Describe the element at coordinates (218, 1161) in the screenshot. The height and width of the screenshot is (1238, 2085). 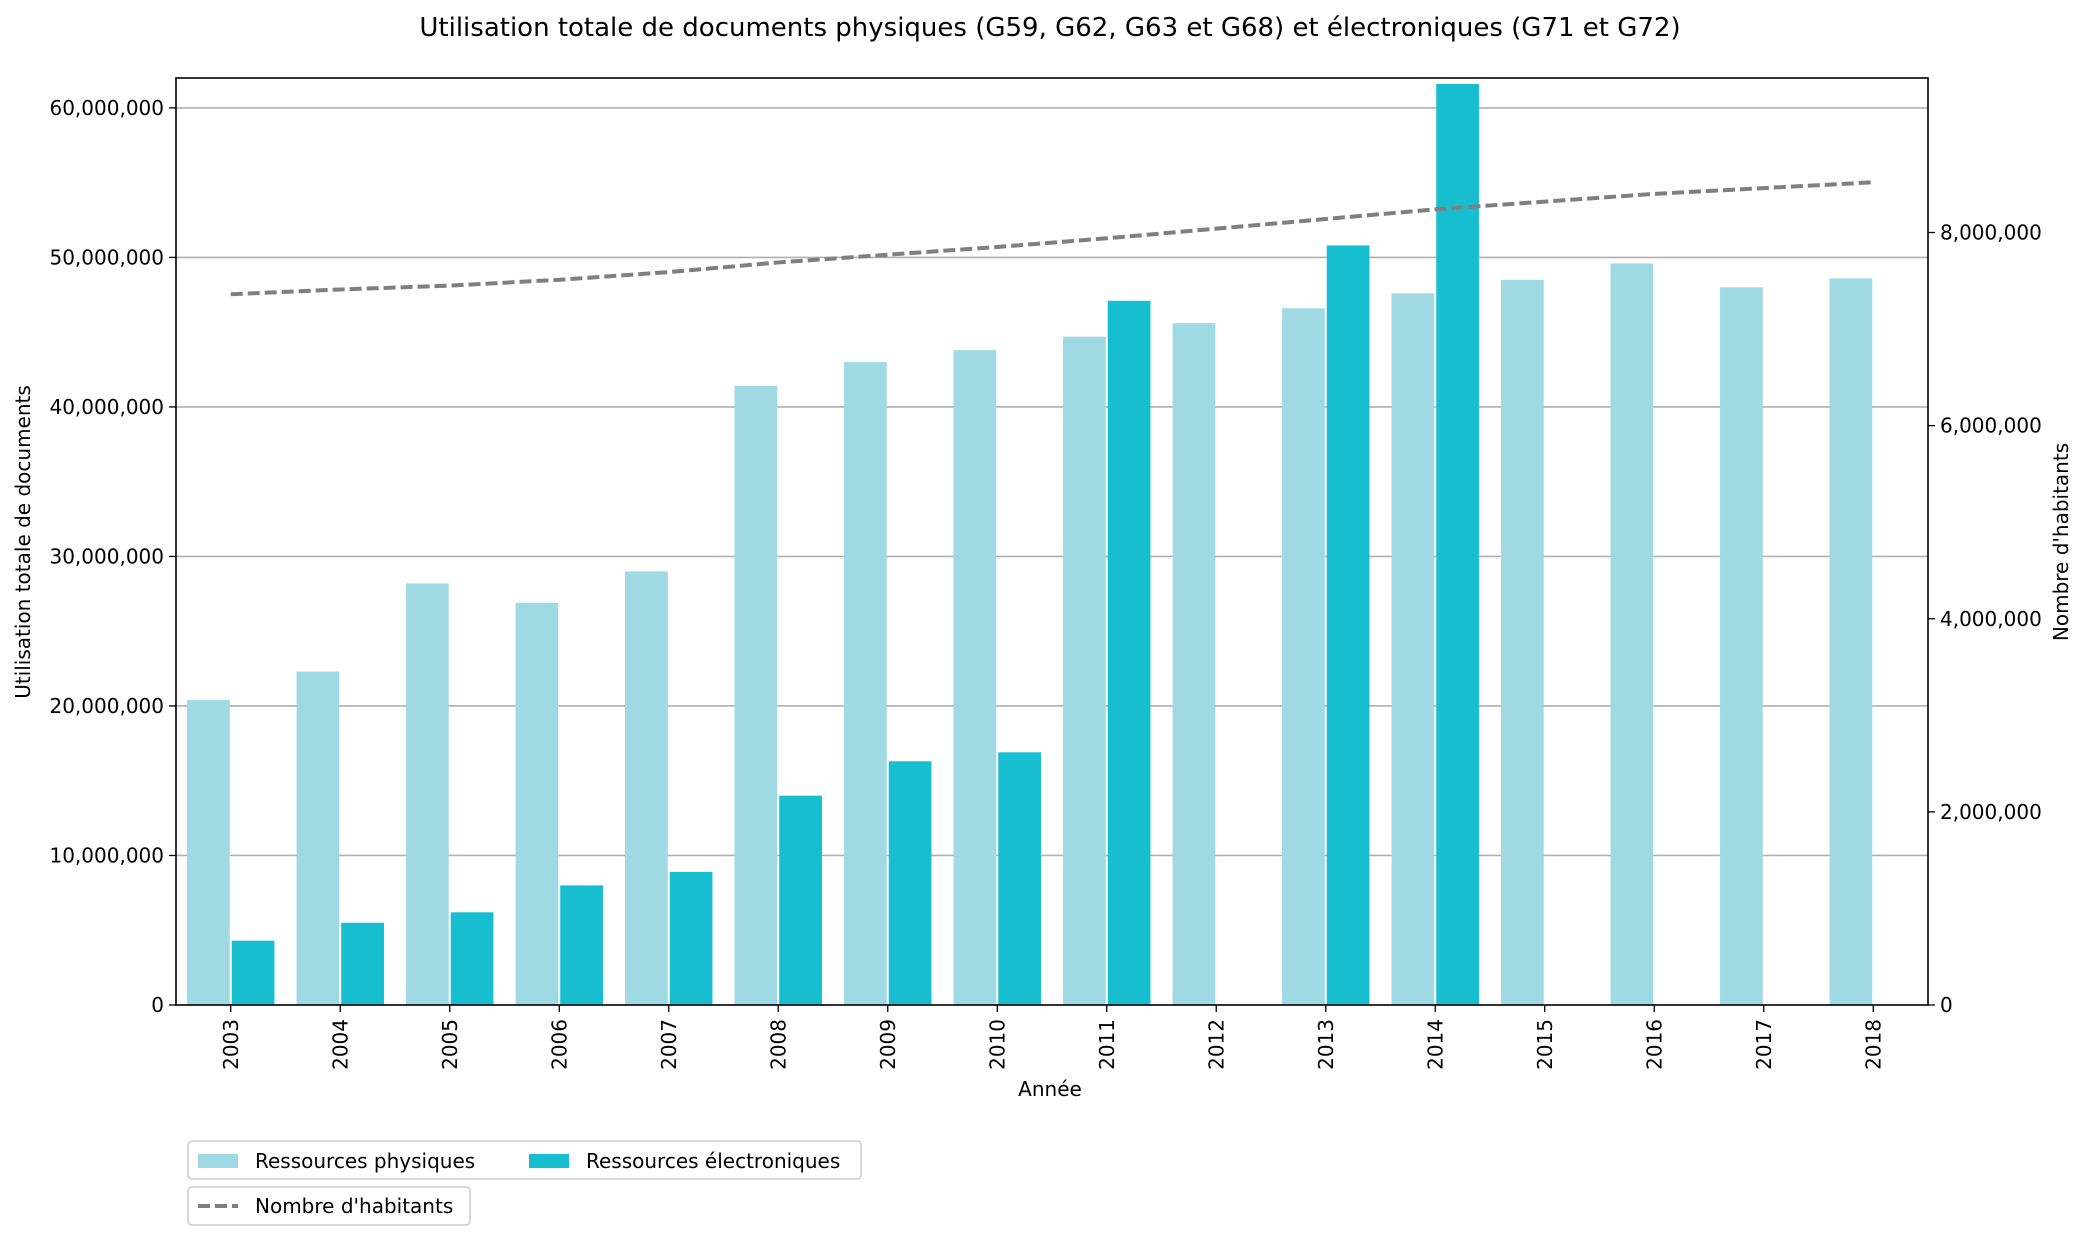
I see `legend-swatch-physiques` at that location.